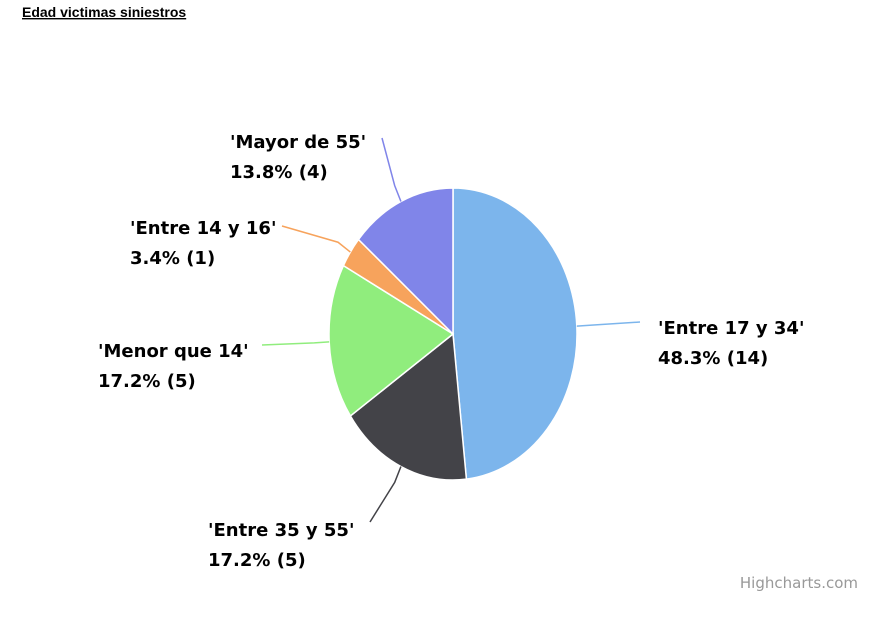  Describe the element at coordinates (279, 172) in the screenshot. I see `data-label-value: 13.8% (4)` at that location.